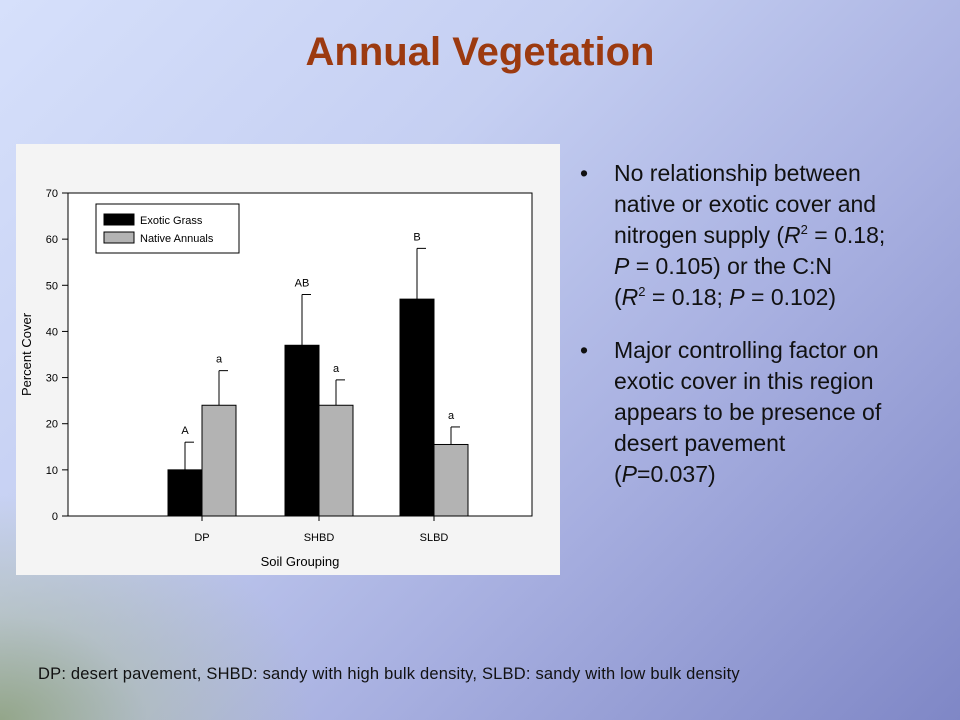 Image resolution: width=960 pixels, height=720 pixels. Describe the element at coordinates (790, 297) in the screenshot. I see `bullet-text: = 0.102)` at that location.